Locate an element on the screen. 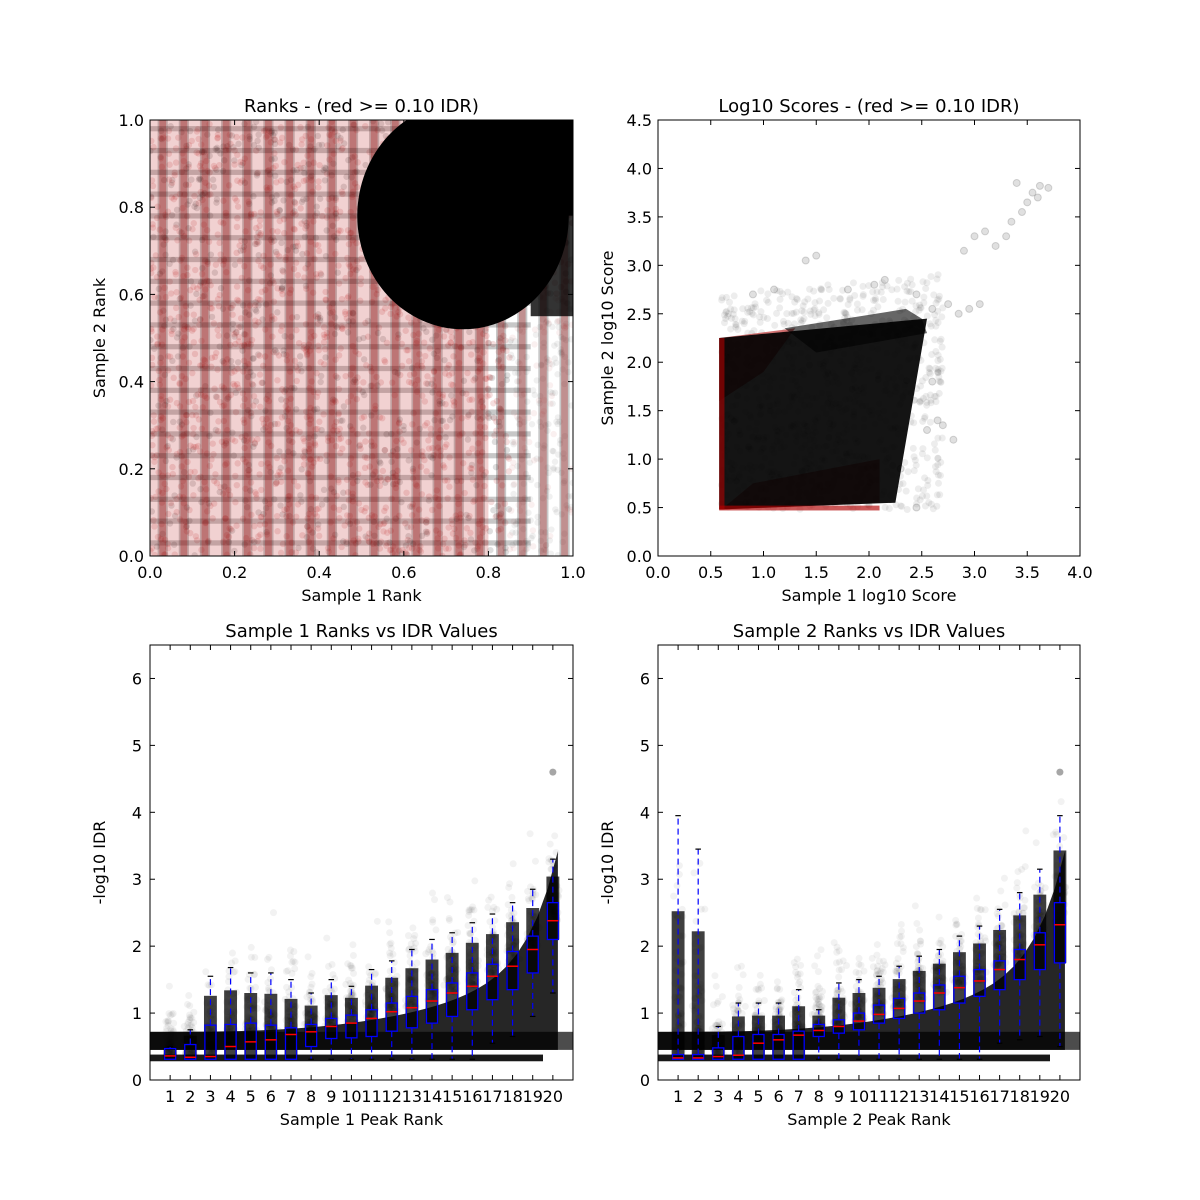  y-tick-label: 0.0 is located at coordinates (131, 556).